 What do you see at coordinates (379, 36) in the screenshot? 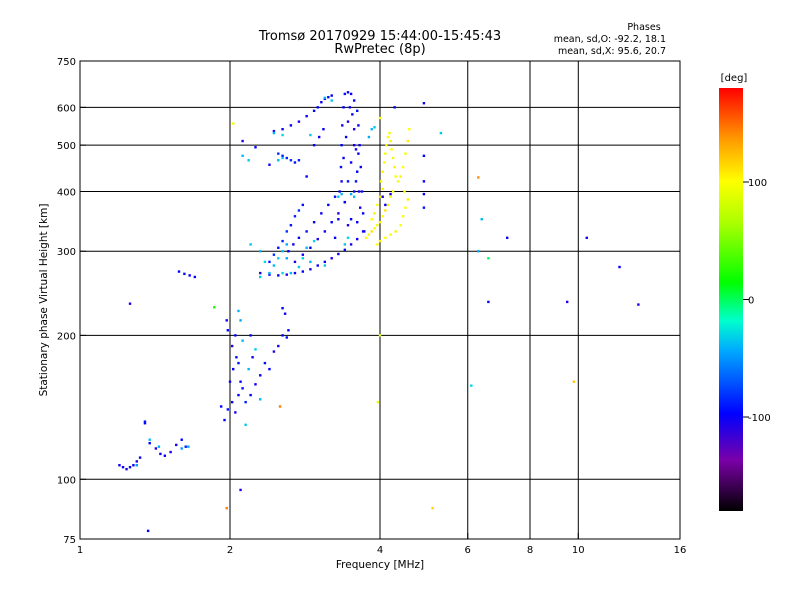
I see `chart-title: Tromsø 20170929 15:44:00-15:45:43` at bounding box center [379, 36].